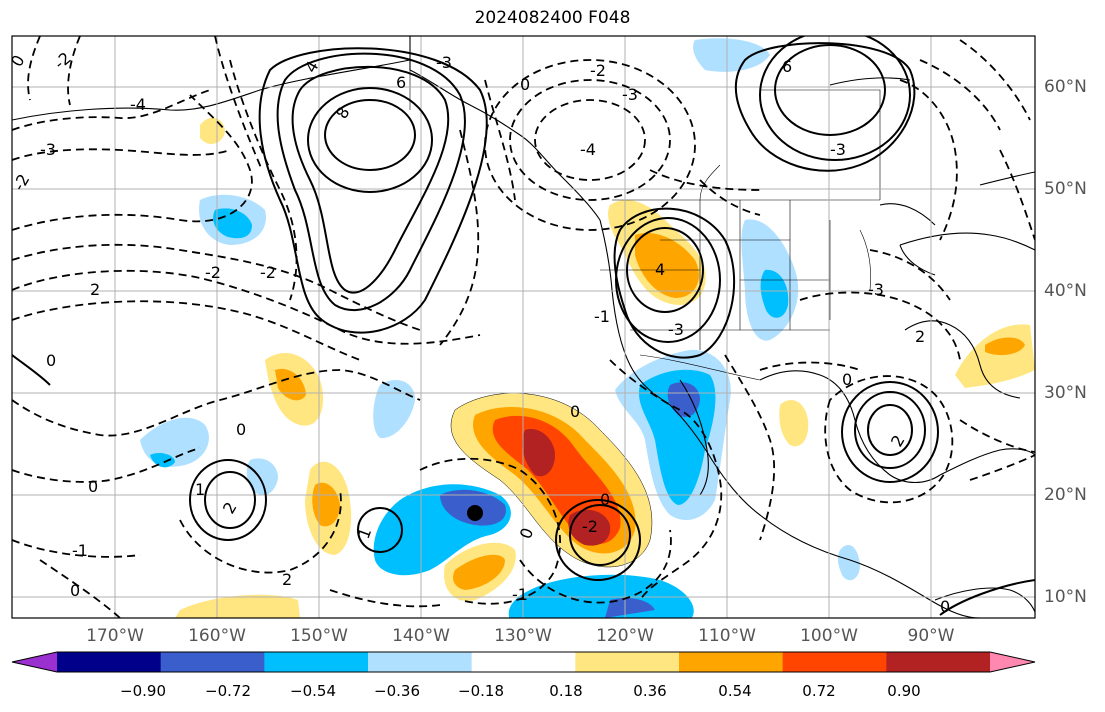  What do you see at coordinates (819, 691) in the screenshot?
I see `colorbar-tick-label: 0.72` at bounding box center [819, 691].